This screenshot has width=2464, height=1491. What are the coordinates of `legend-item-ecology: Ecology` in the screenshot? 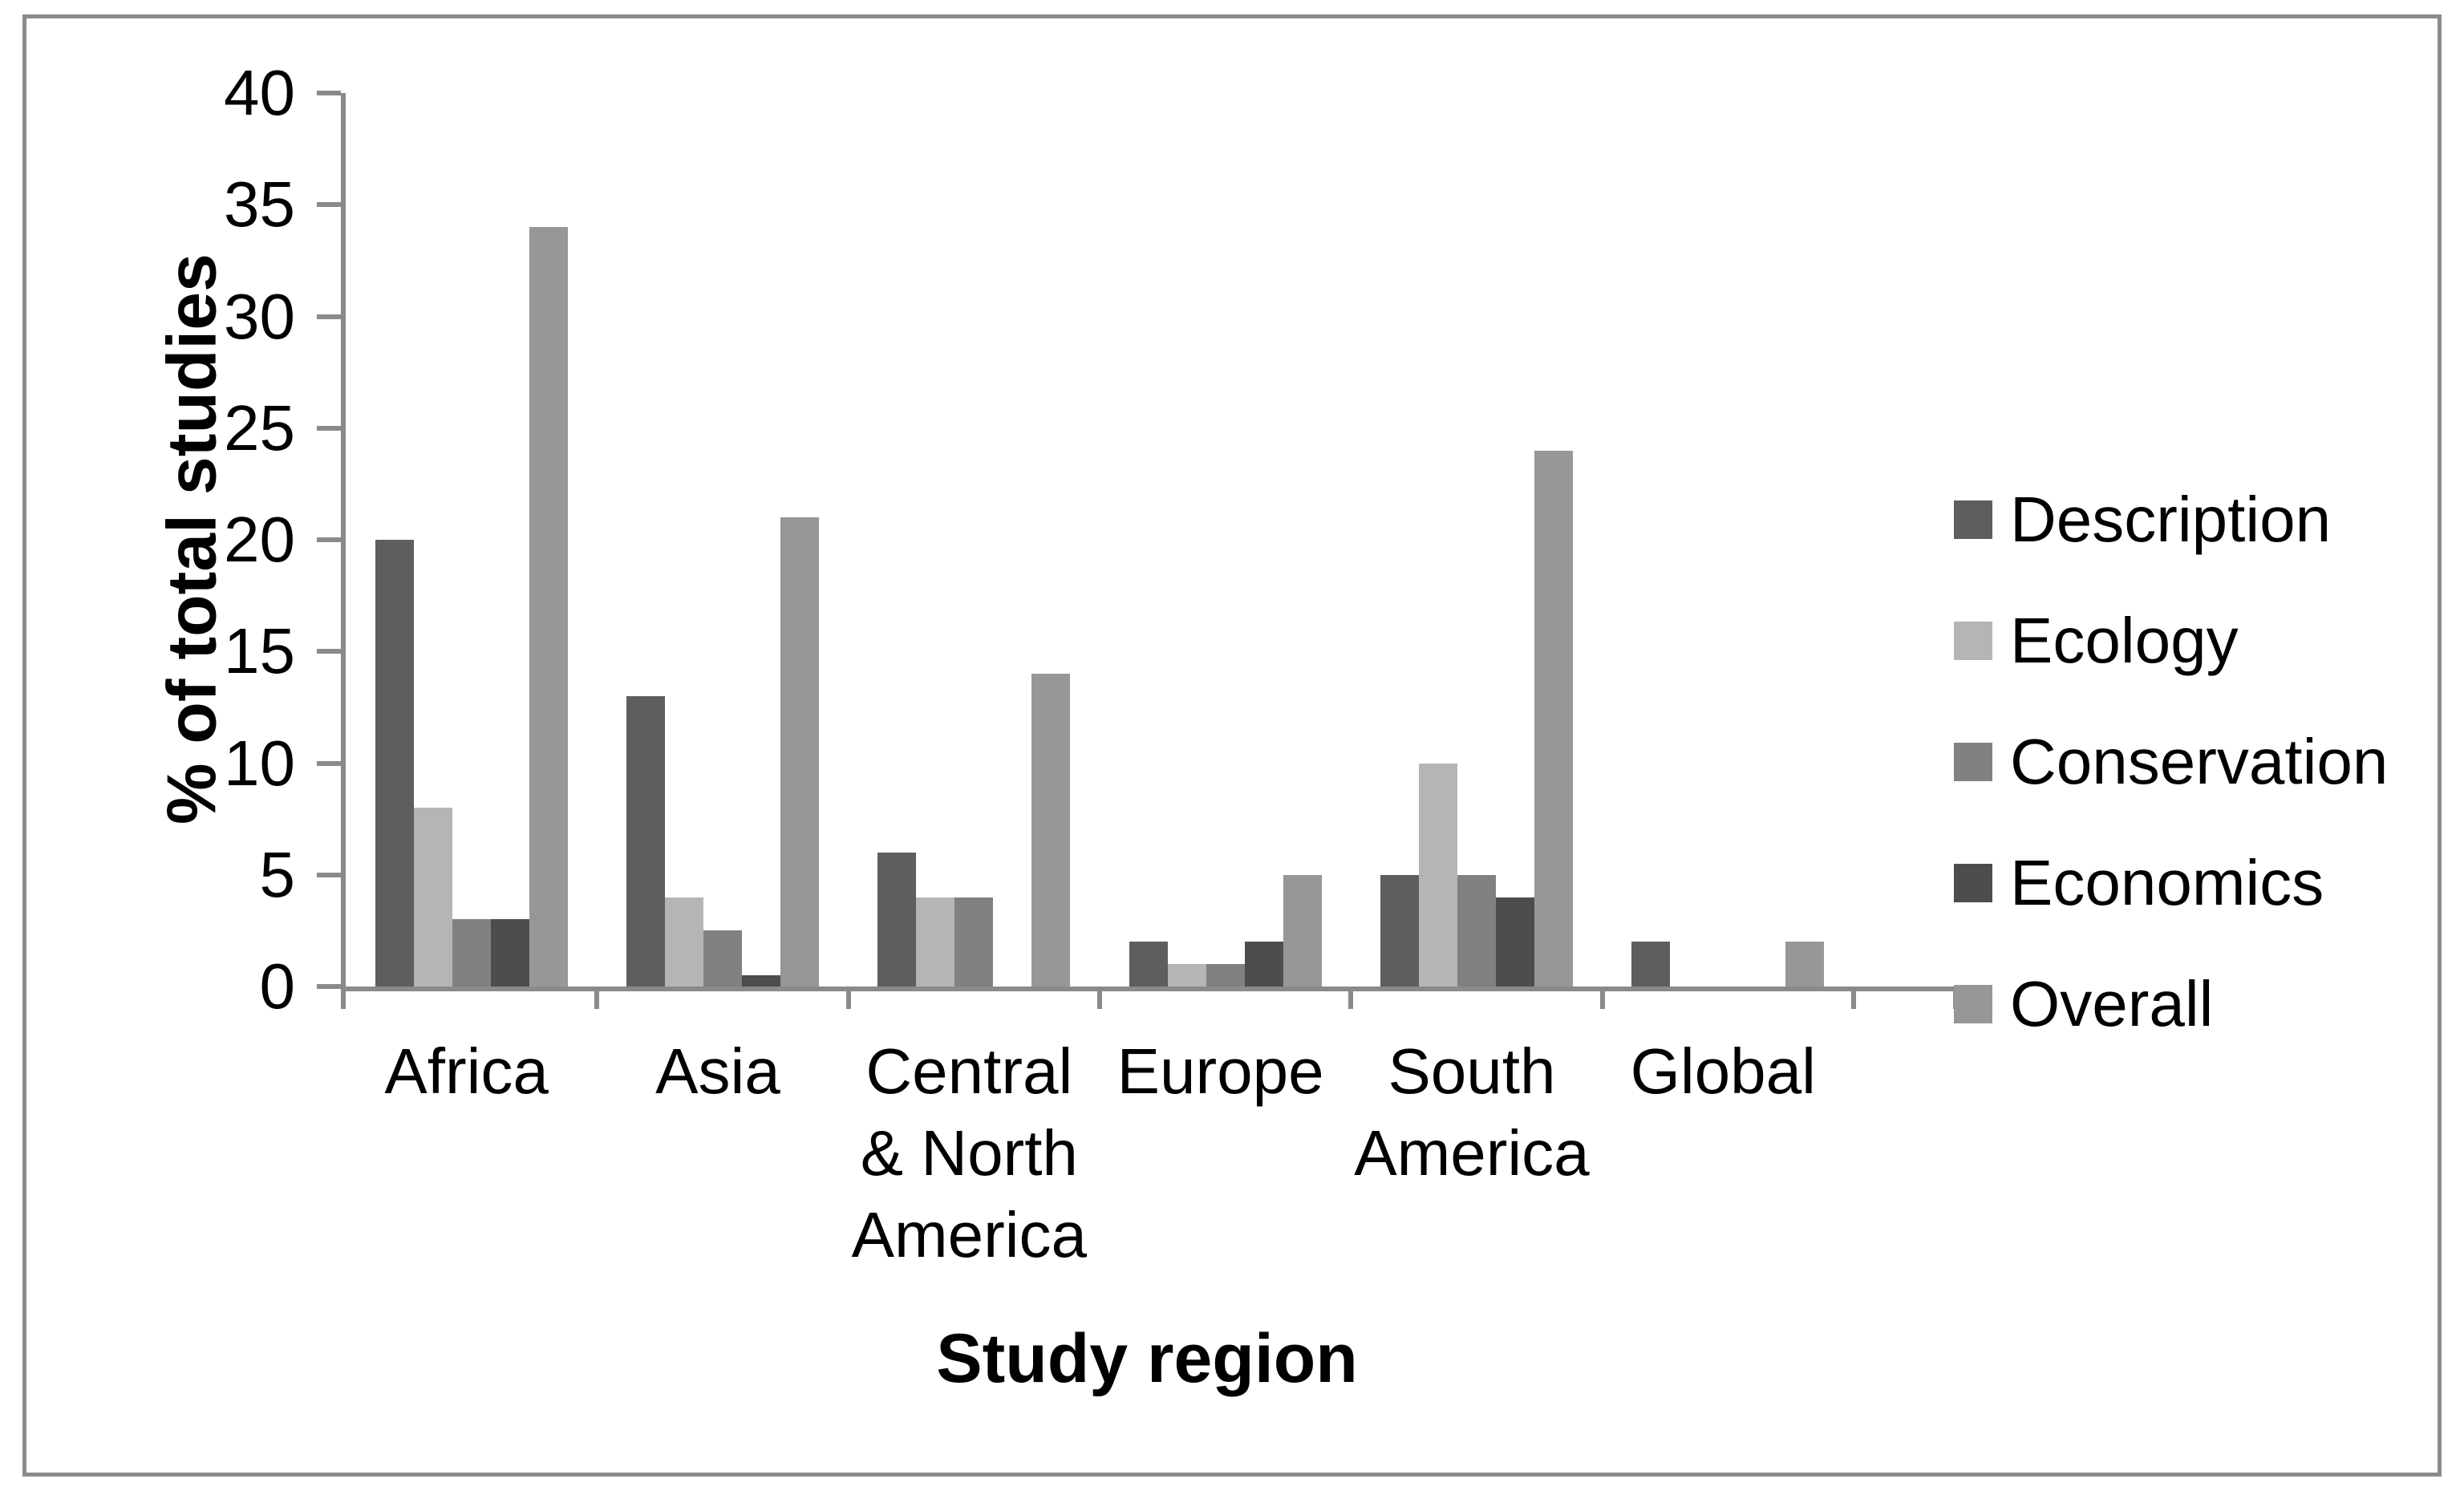 It's located at (2171, 640).